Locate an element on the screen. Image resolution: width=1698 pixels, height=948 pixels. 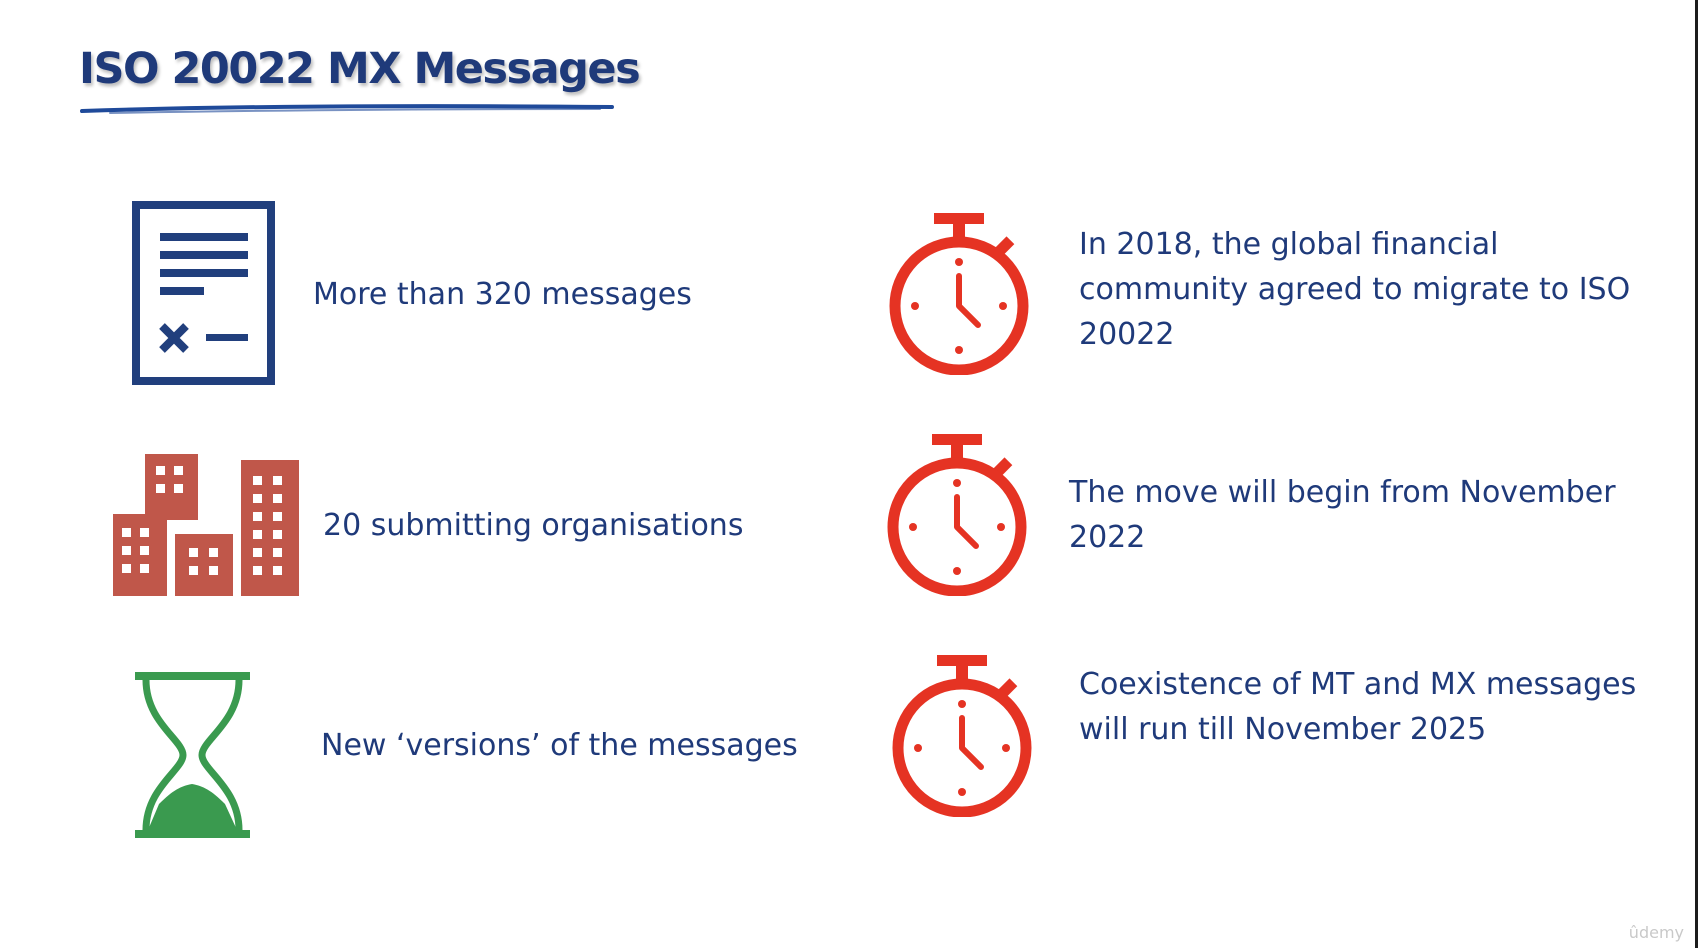
buildings-icon is located at coordinates (206, 525).